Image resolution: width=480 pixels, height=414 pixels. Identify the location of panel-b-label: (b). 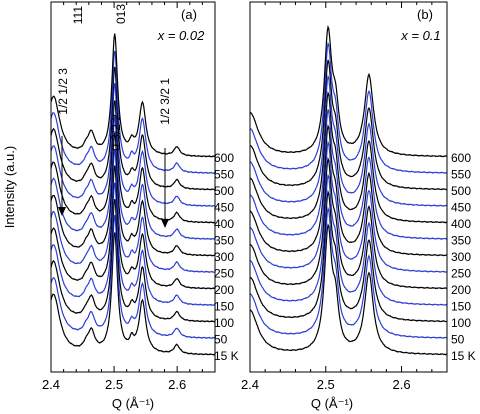
(425, 14).